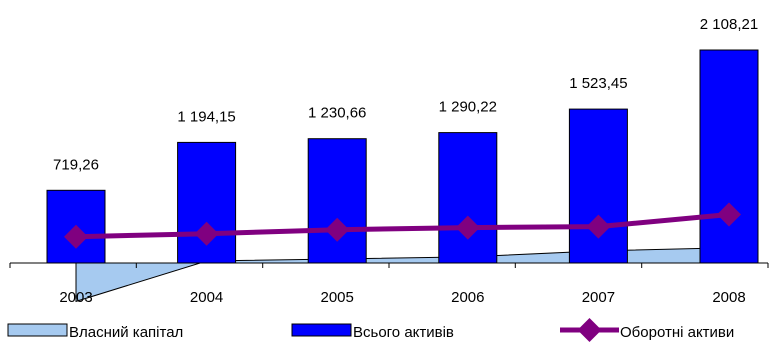  What do you see at coordinates (206, 116) in the screenshot?
I see `data-label-2004: 1 194,15` at bounding box center [206, 116].